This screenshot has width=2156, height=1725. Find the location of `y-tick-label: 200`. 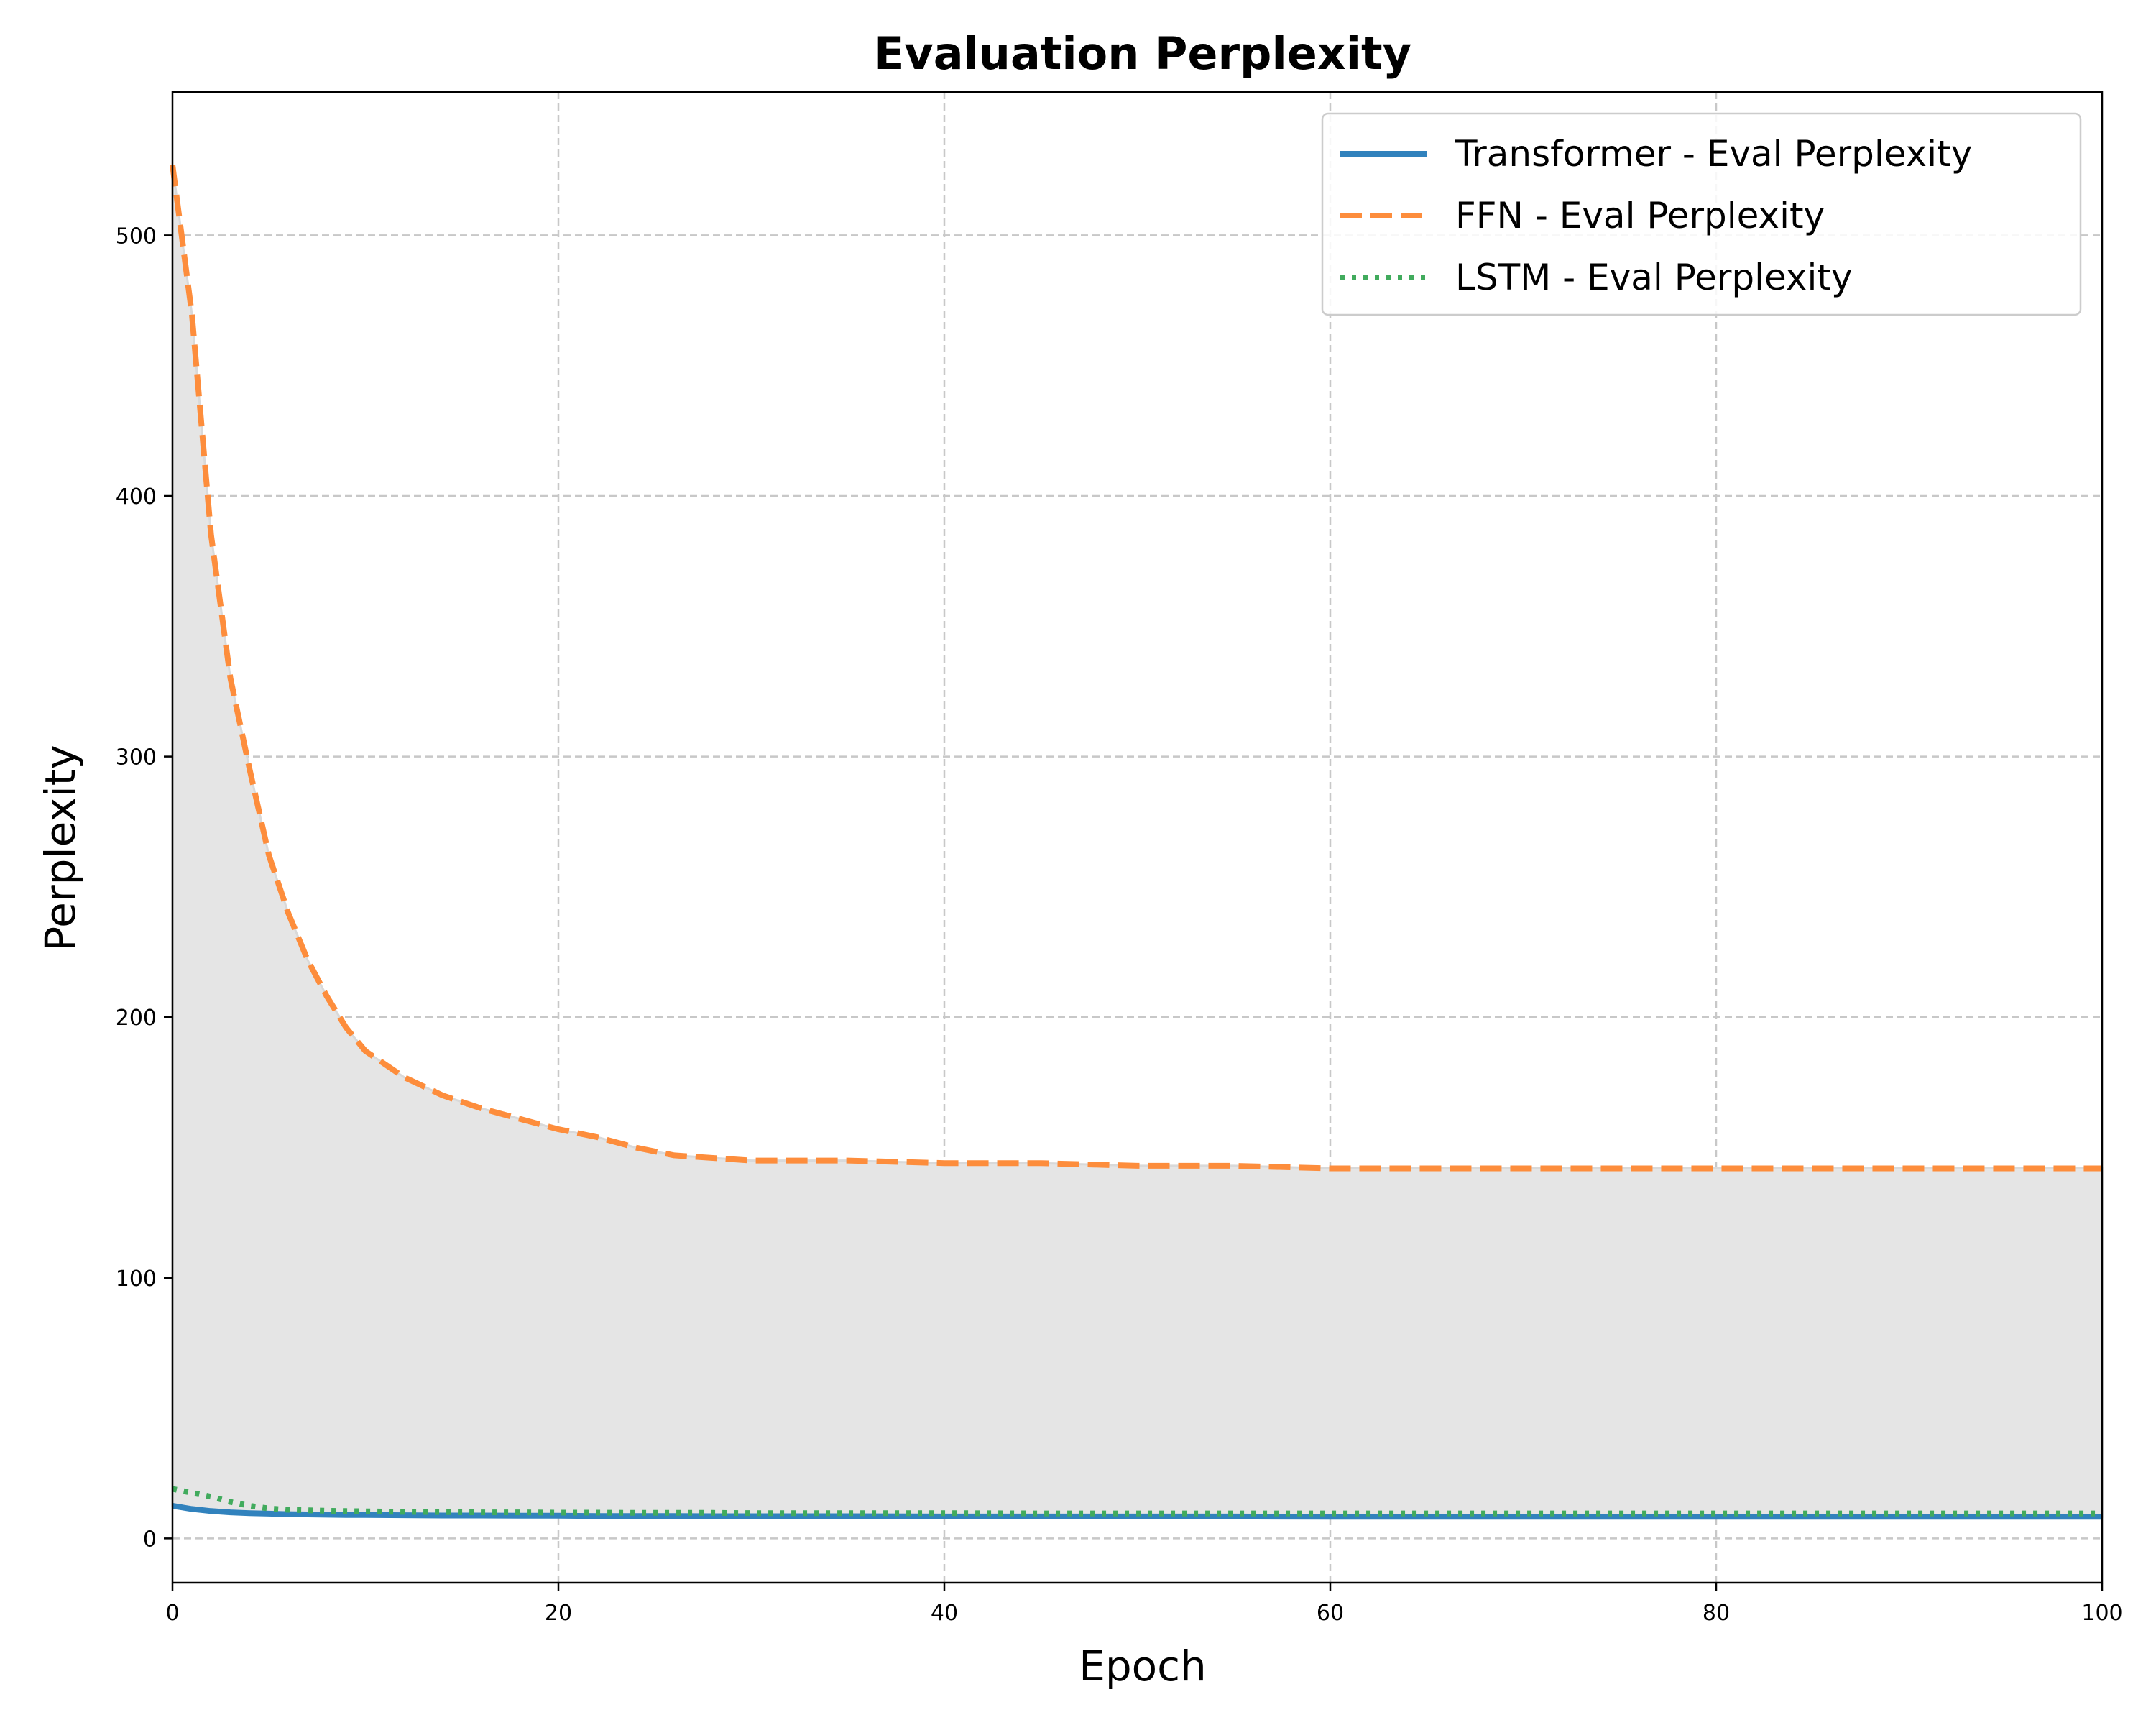

y-tick-label: 200 is located at coordinates (136, 1018).